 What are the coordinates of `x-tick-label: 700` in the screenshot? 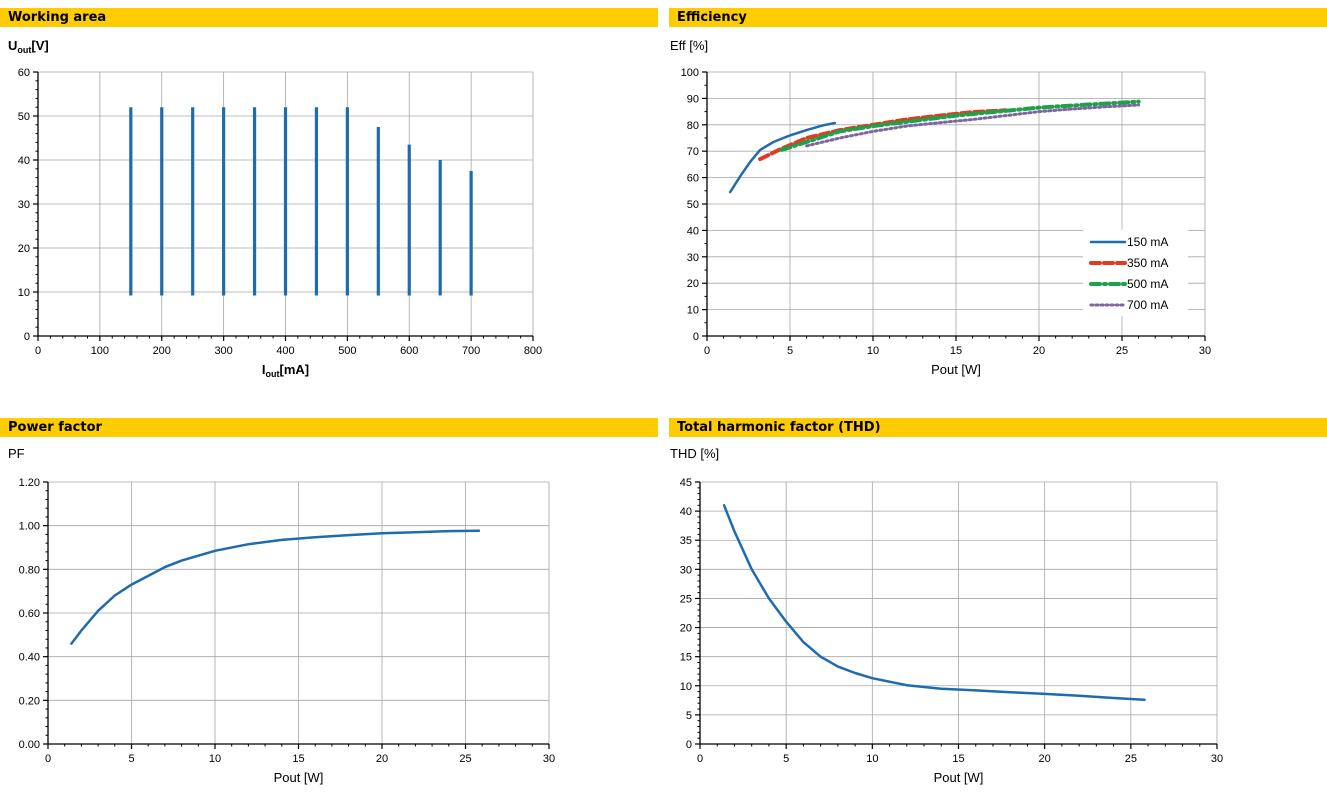 It's located at (471, 351).